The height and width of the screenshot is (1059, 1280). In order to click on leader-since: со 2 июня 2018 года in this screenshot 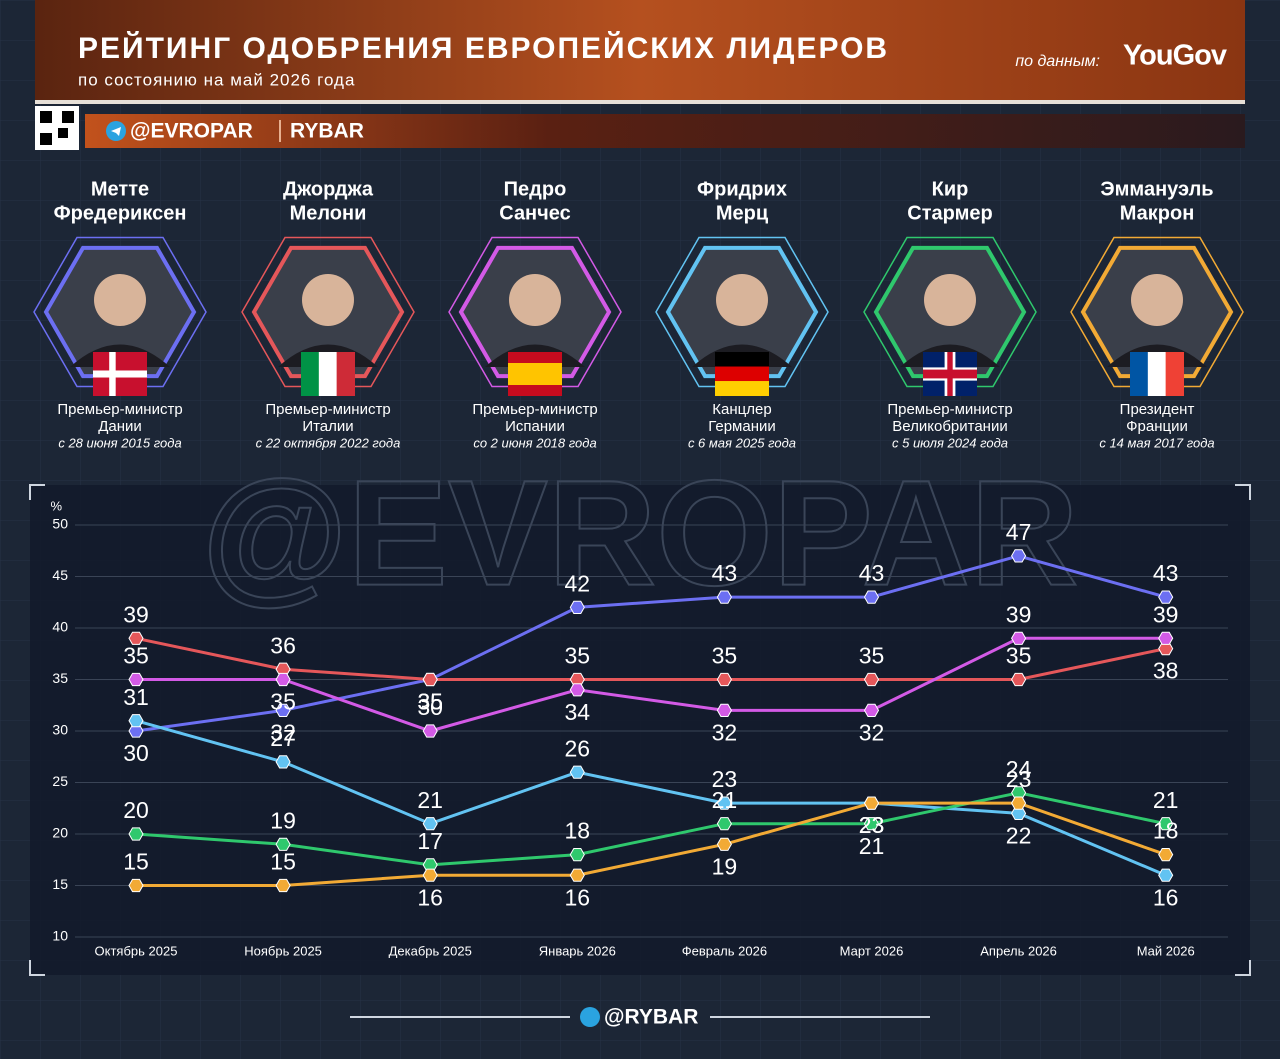, I will do `click(534, 442)`.